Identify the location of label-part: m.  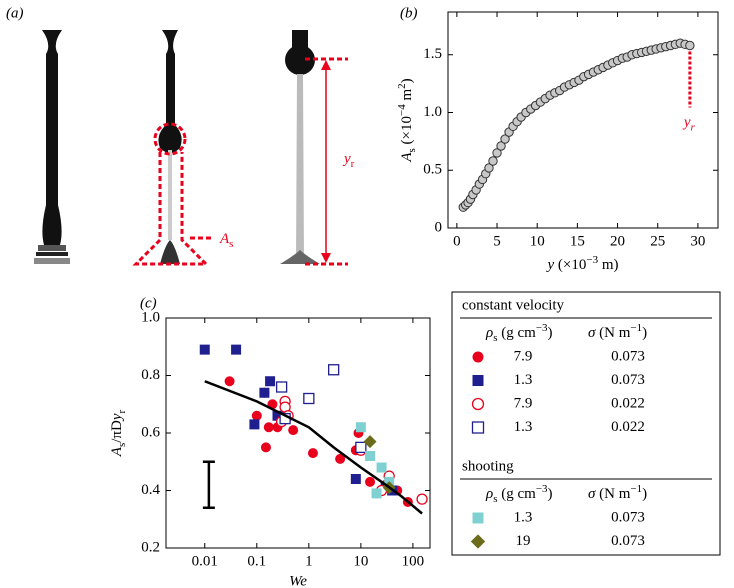
(407, 97).